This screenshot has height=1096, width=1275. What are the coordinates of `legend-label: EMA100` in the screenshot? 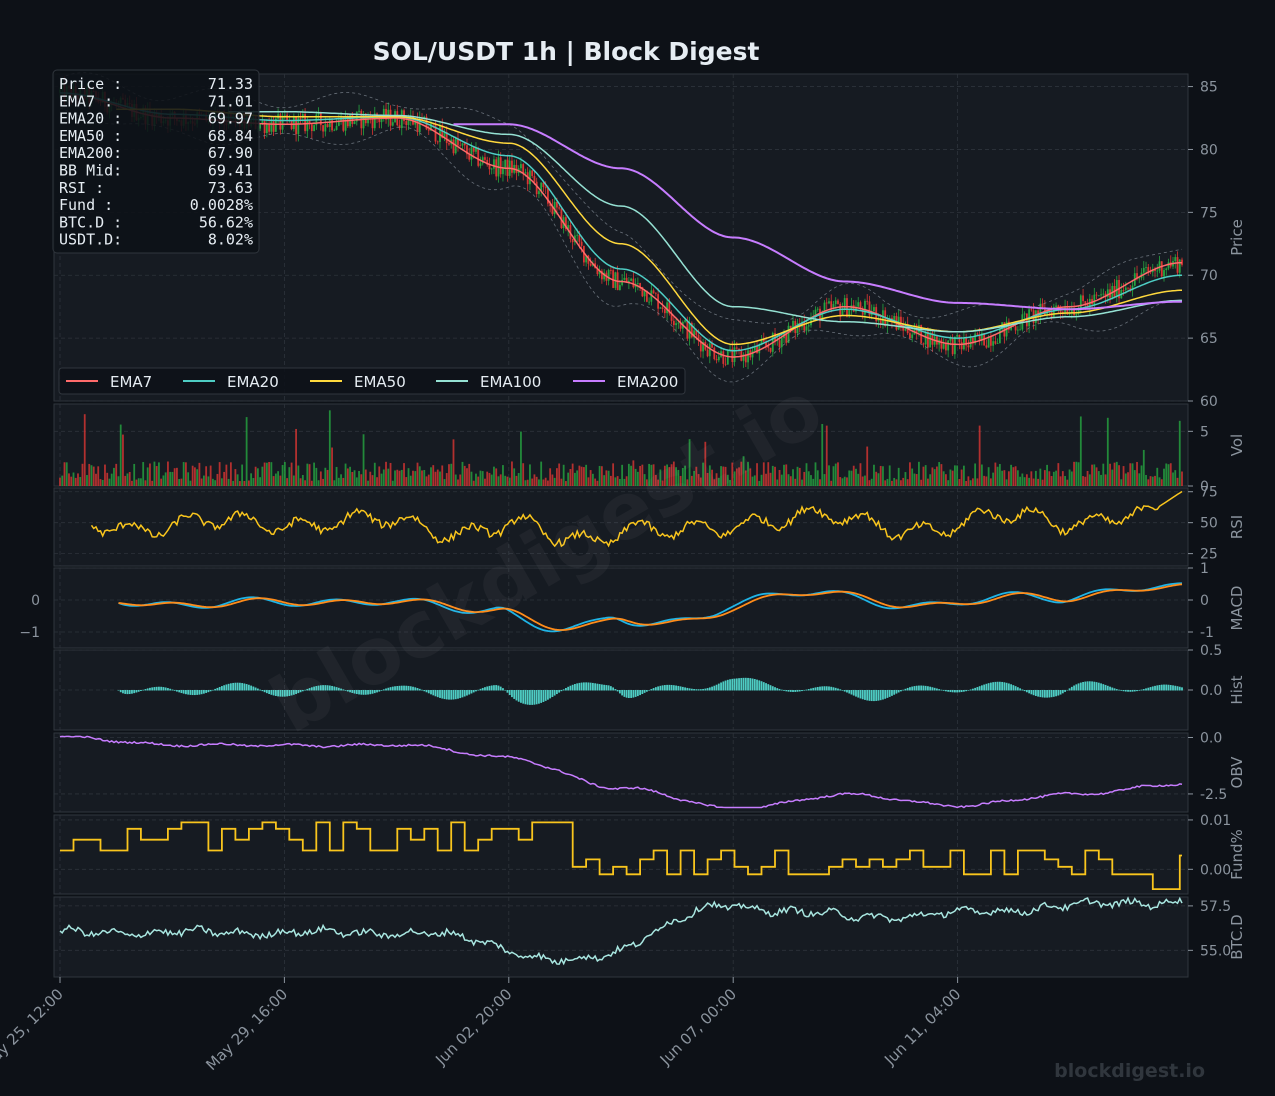 It's located at (510, 382).